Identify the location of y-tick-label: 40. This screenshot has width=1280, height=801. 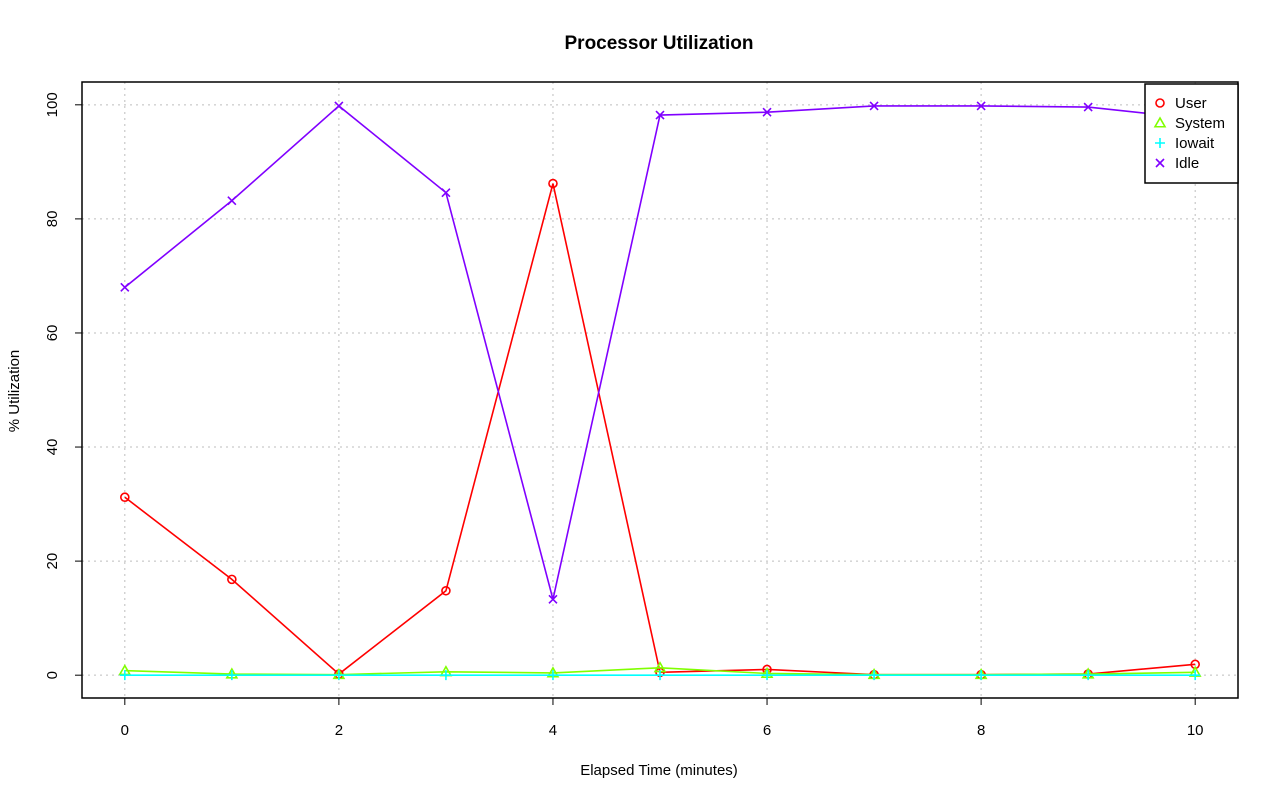
(52, 447).